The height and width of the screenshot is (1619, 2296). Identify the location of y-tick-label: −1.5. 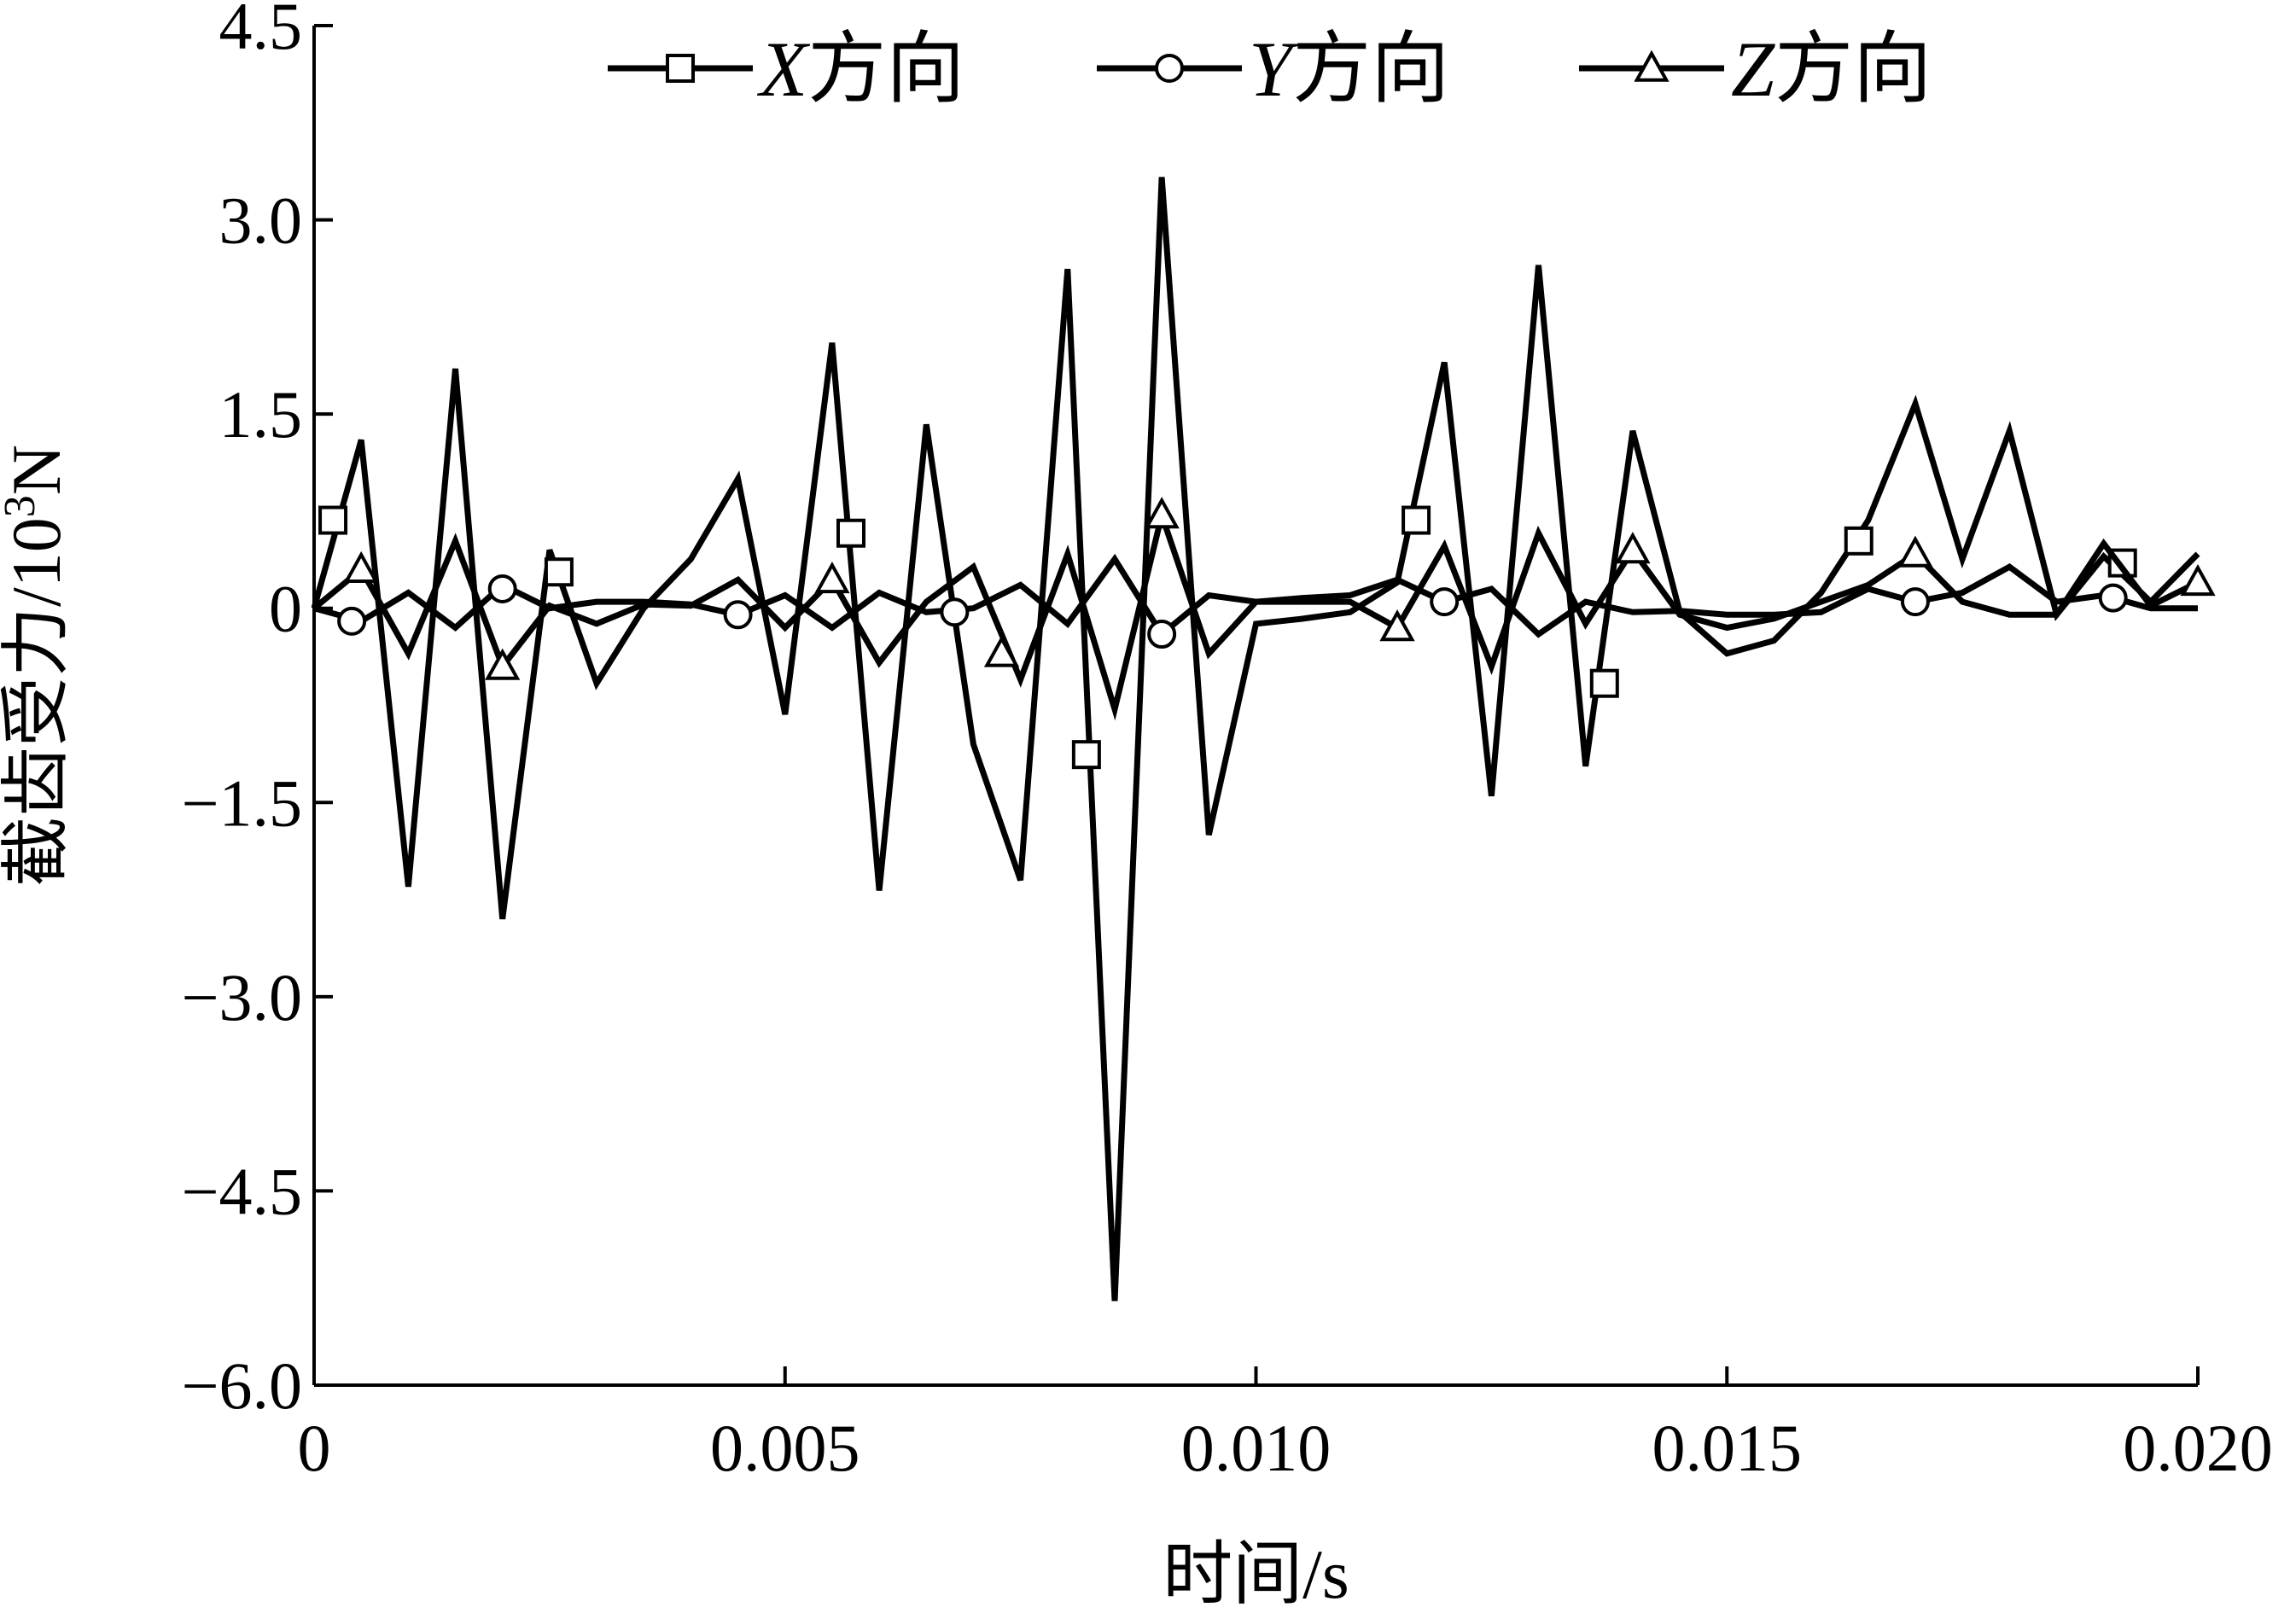
(243, 803).